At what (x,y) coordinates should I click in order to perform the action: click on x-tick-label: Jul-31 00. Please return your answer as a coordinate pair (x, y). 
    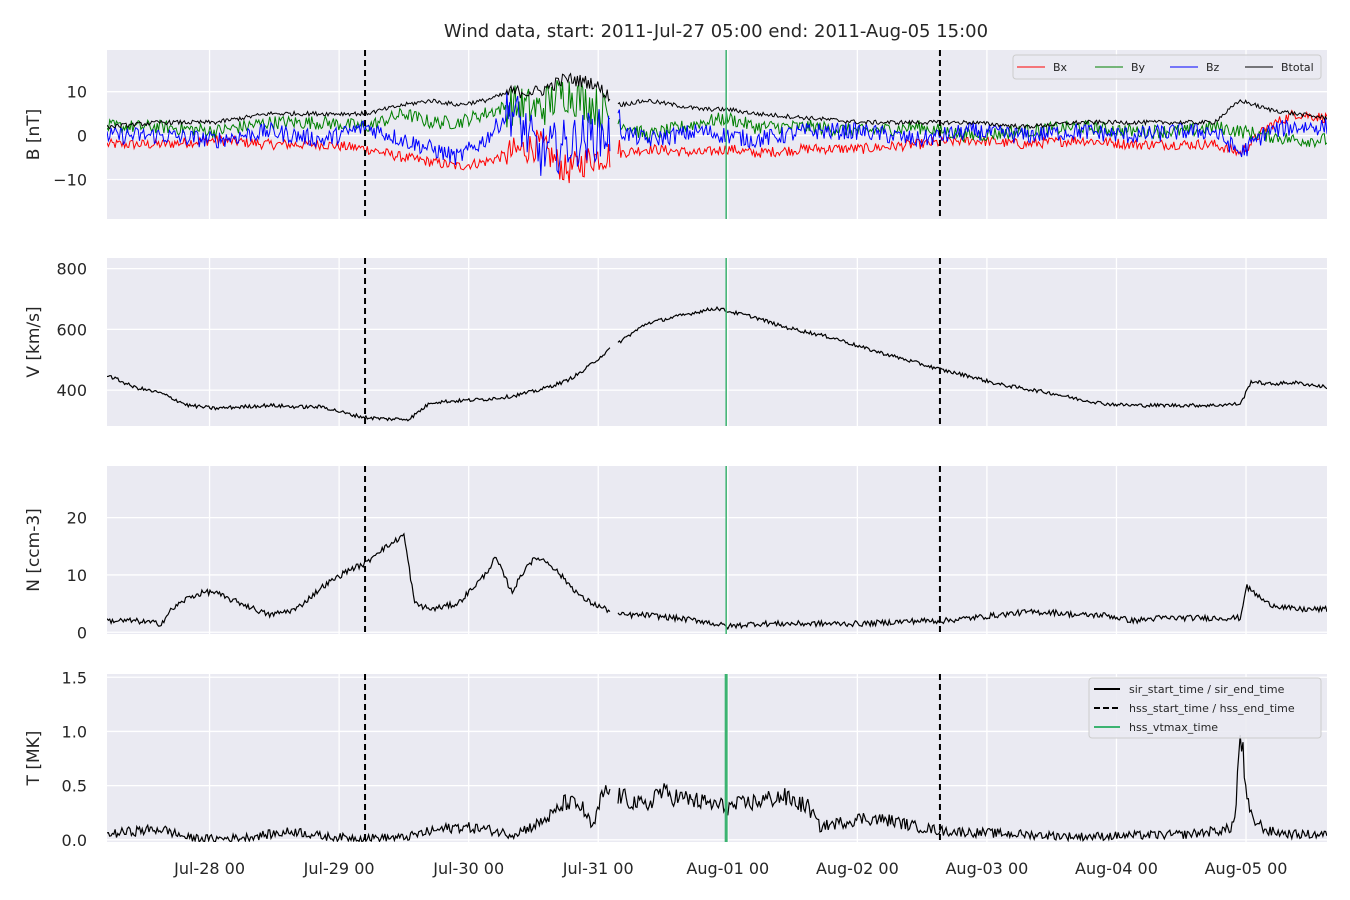
    Looking at the image, I should click on (598, 868).